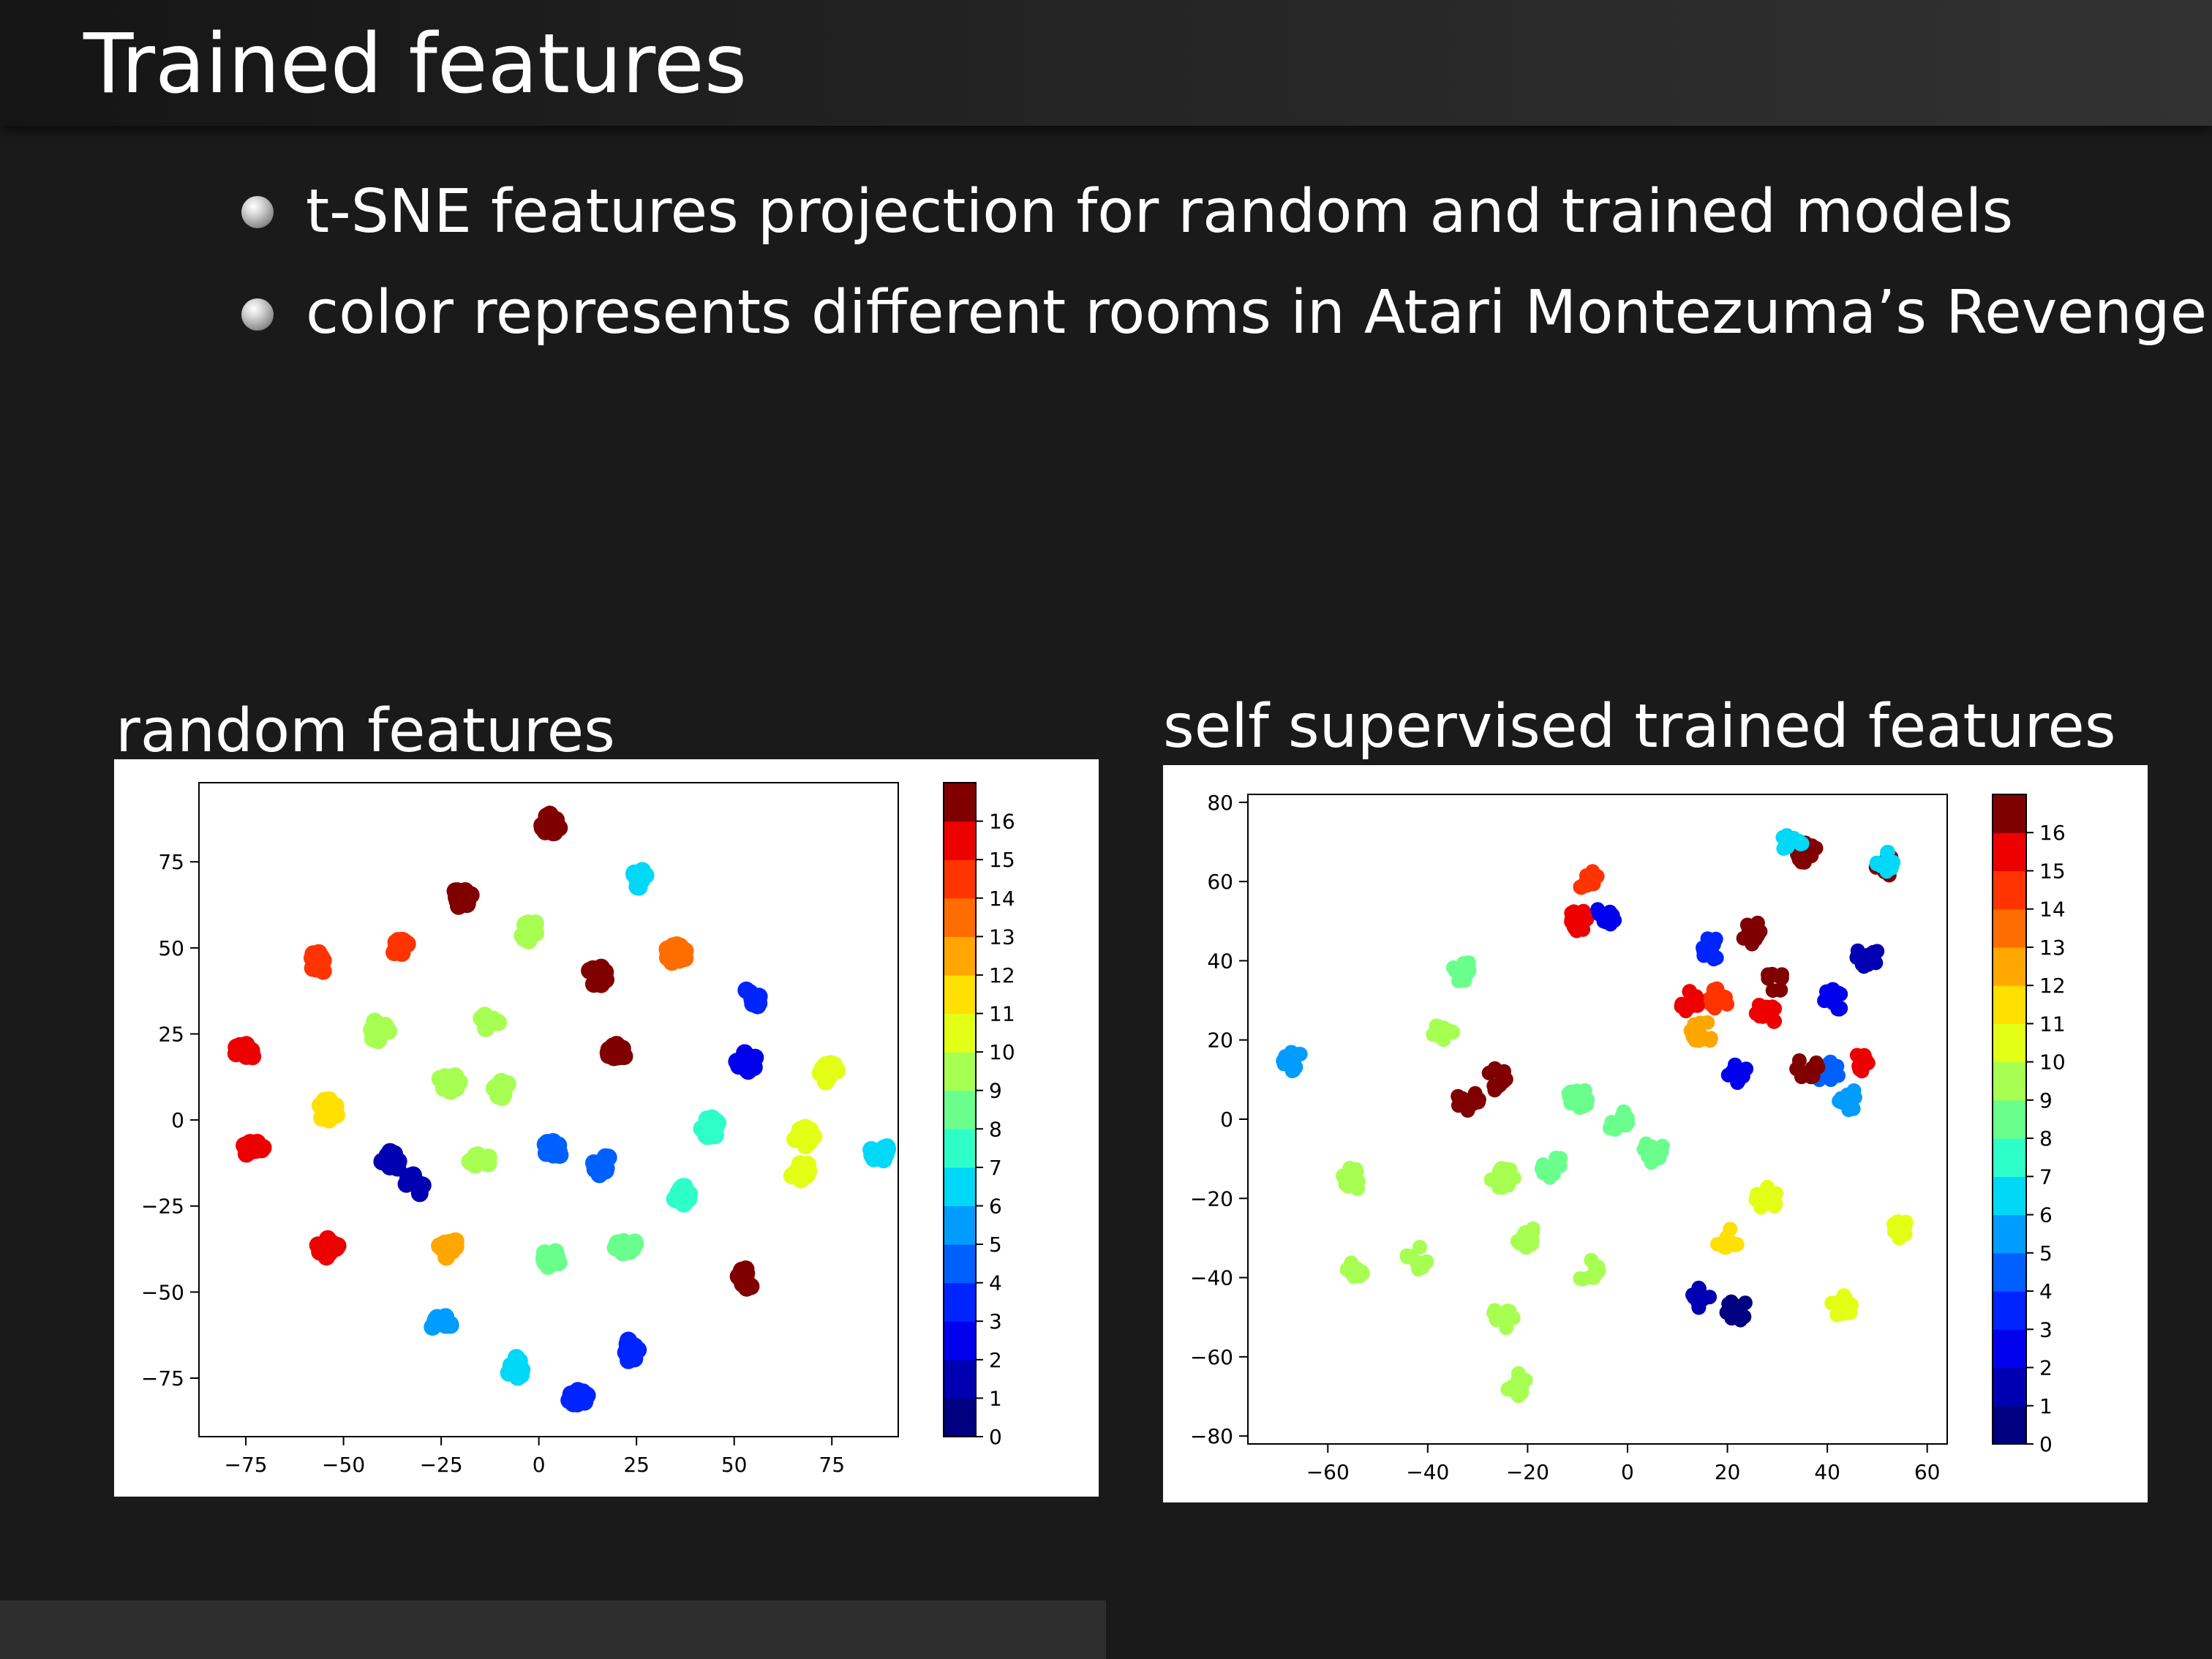  I want to click on y-tick-label: 20, so click(1220, 1040).